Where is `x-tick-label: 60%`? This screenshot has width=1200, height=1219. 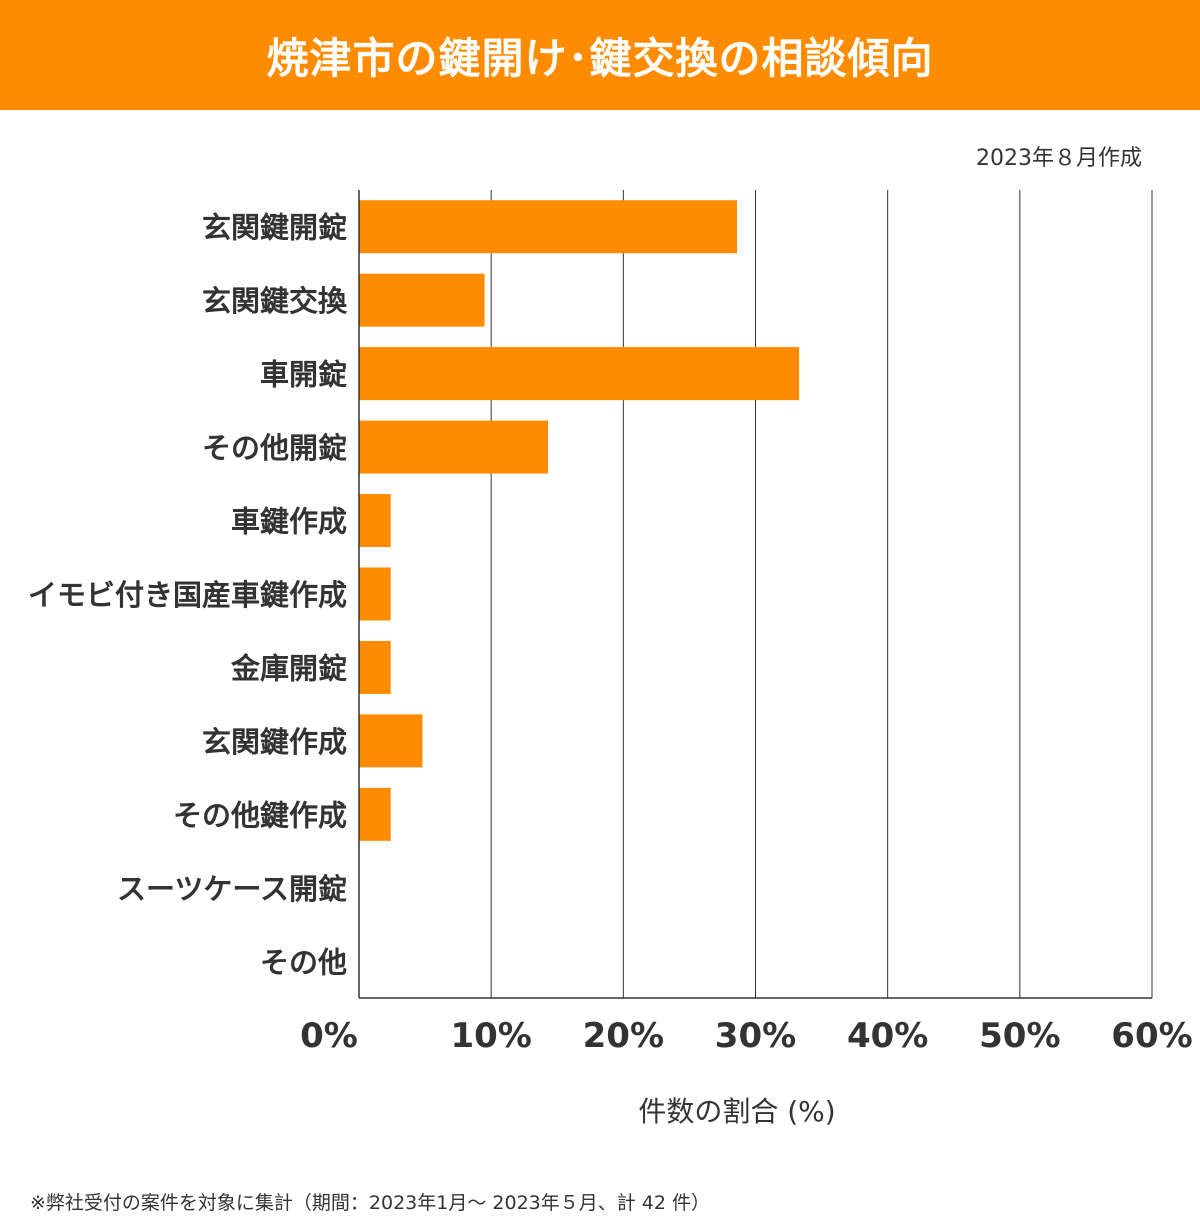 x-tick-label: 60% is located at coordinates (1151, 1036).